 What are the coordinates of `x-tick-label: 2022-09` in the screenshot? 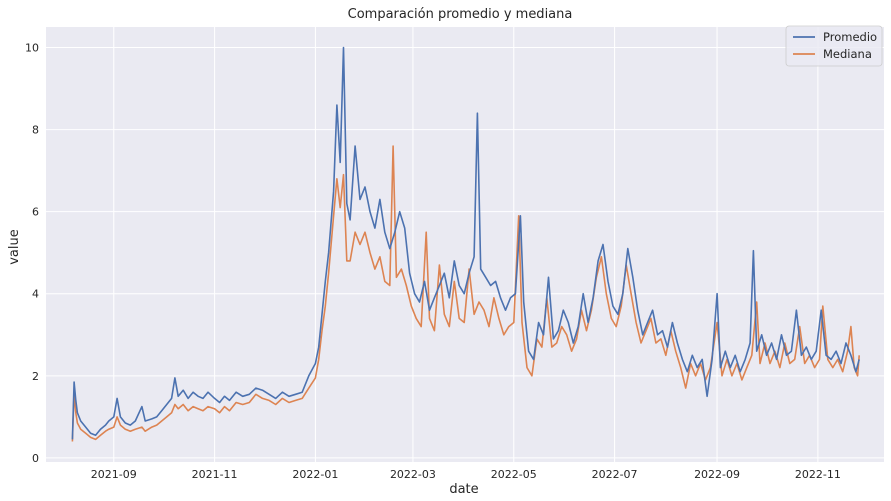 It's located at (717, 474).